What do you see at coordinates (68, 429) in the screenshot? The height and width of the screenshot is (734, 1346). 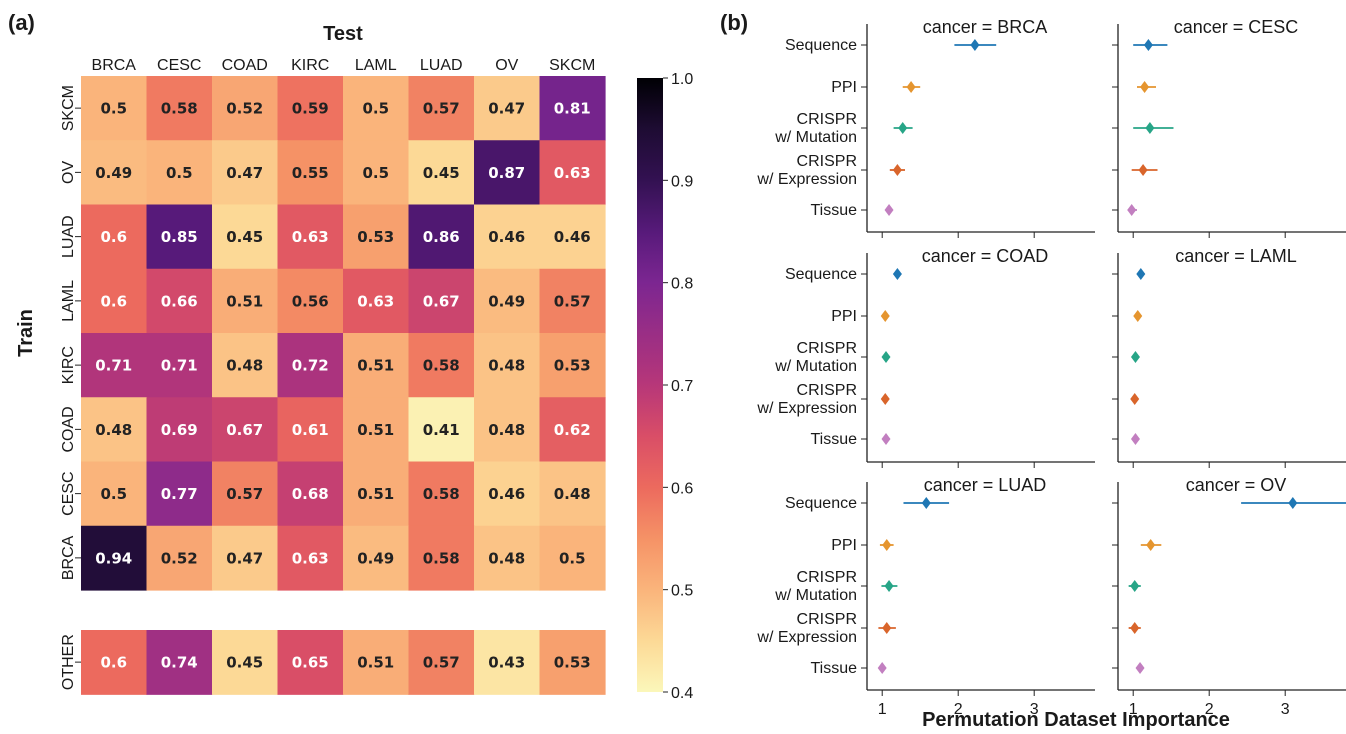 I see `y-tick-label: COAD` at bounding box center [68, 429].